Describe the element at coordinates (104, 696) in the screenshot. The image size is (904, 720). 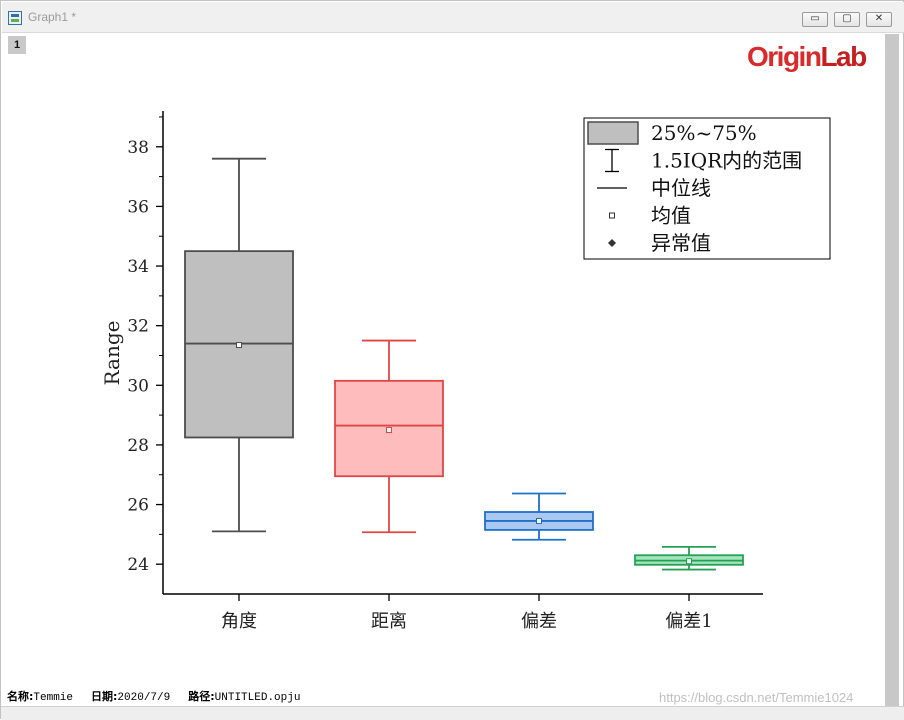
I see `footer-date-label: 日期:` at that location.